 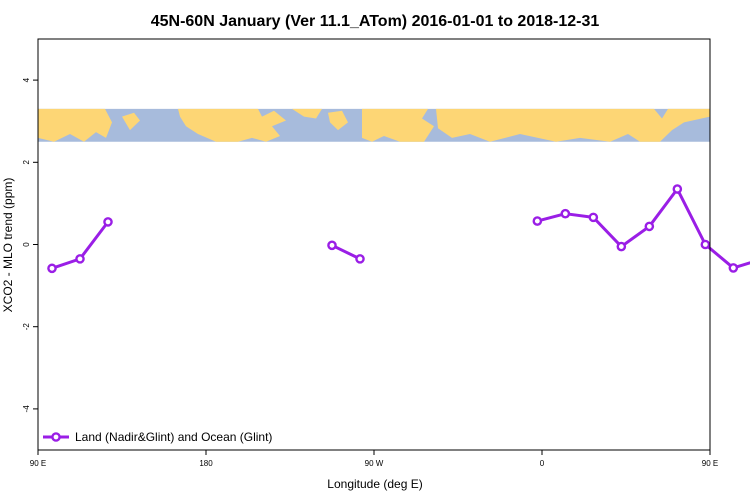 I want to click on y-axis: -4 -2 0 2 4, so click(x=30, y=244).